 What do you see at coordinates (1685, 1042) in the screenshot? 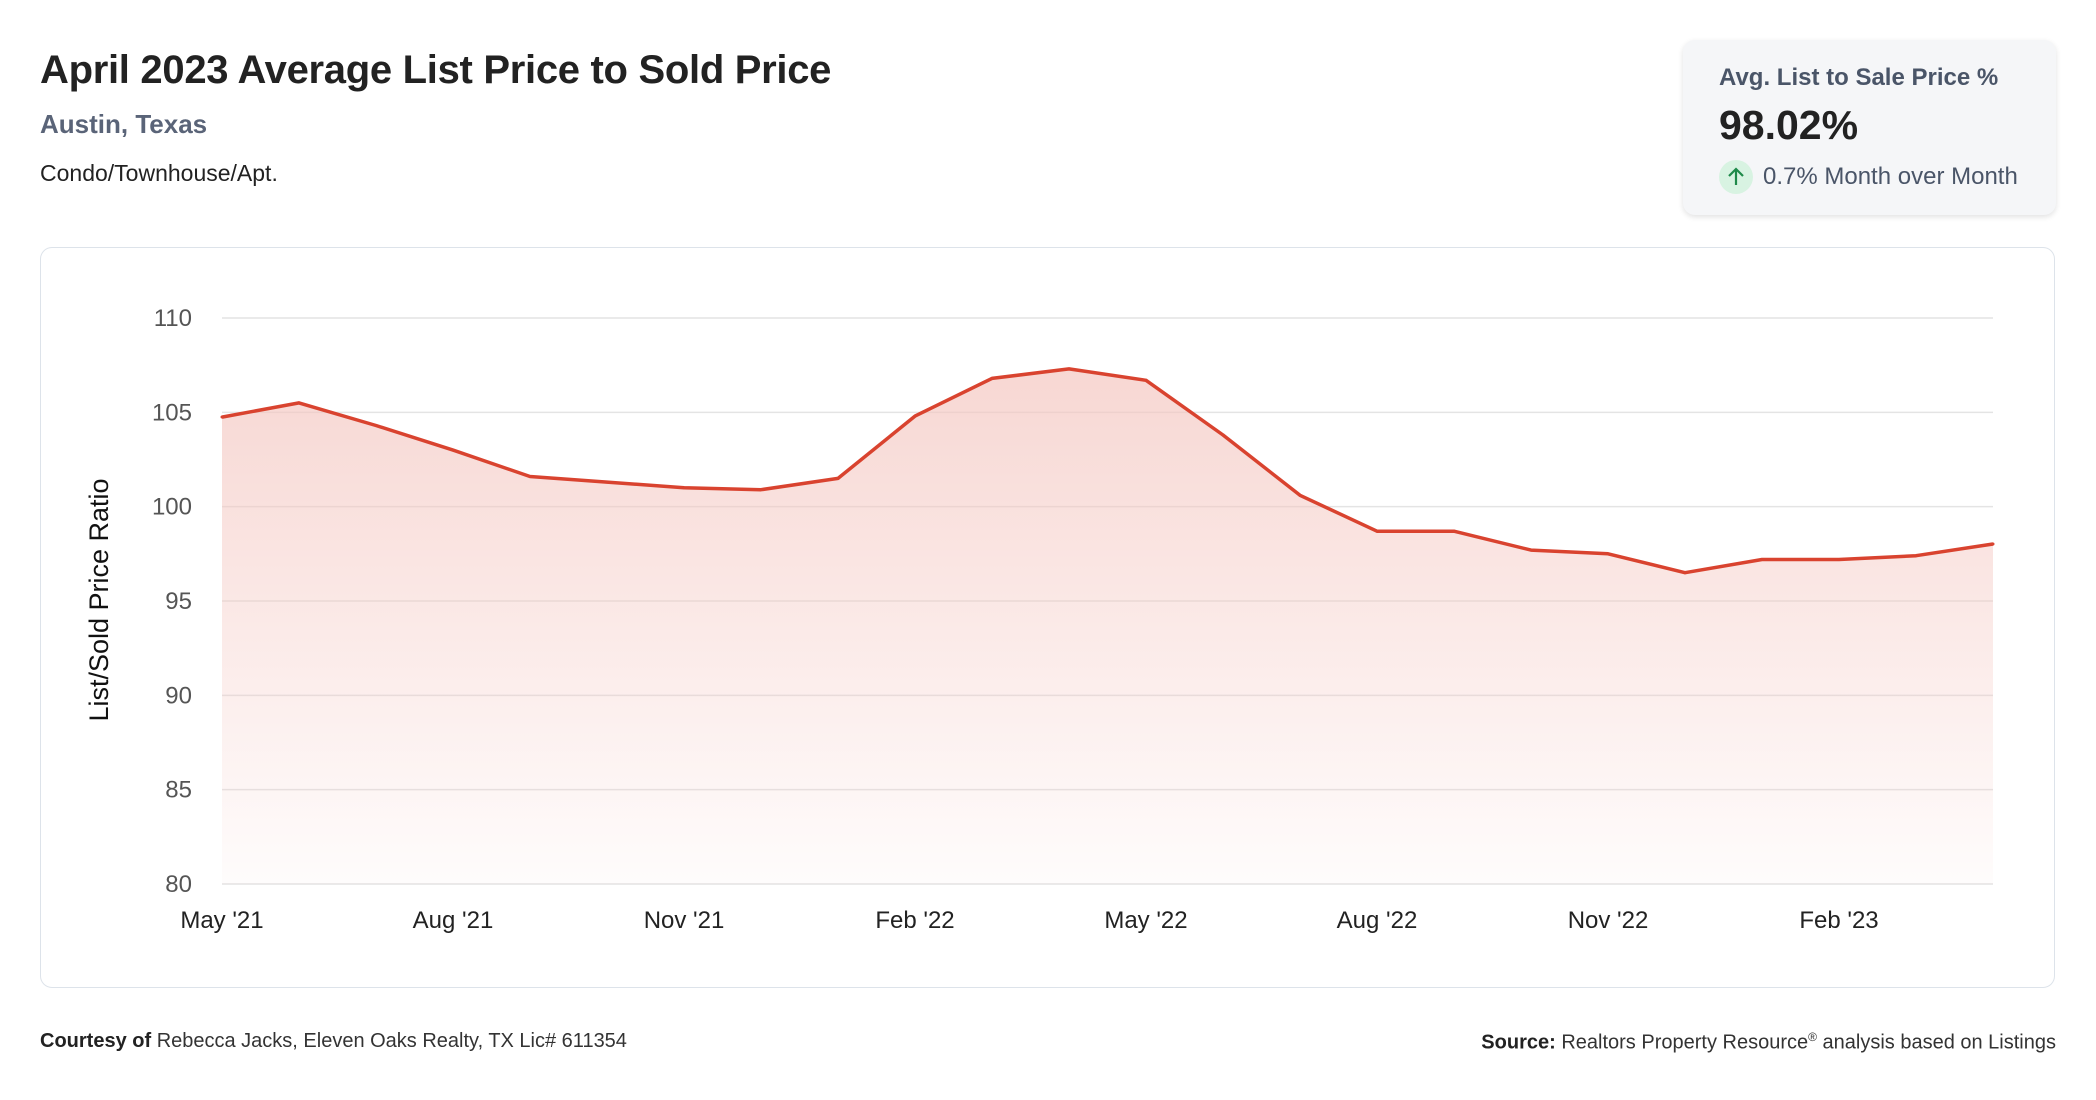
I see `source-text: Realtors Property Resource` at bounding box center [1685, 1042].